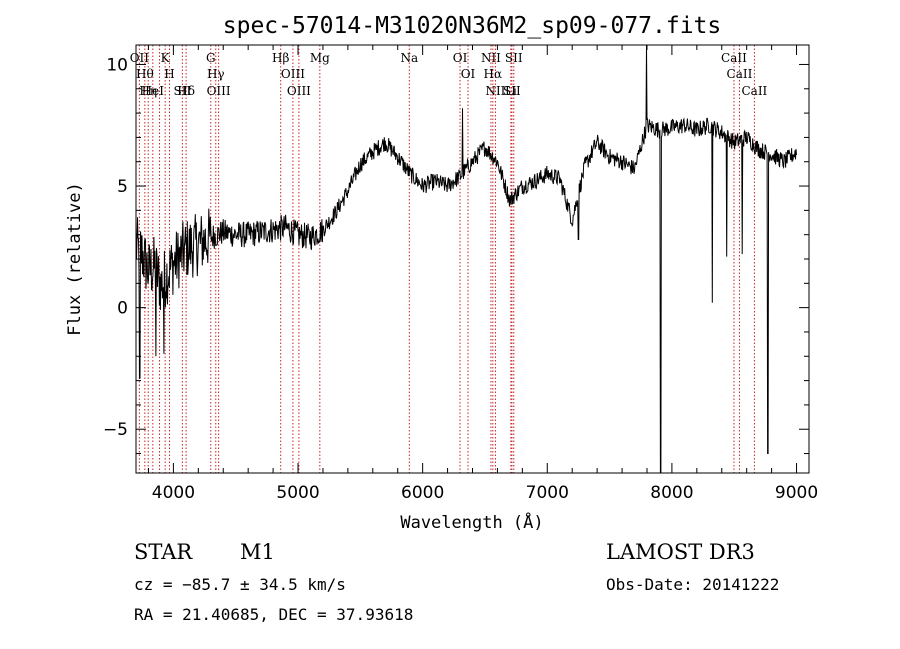  I want to click on survey-name: LAMOST DR3, so click(680, 552).